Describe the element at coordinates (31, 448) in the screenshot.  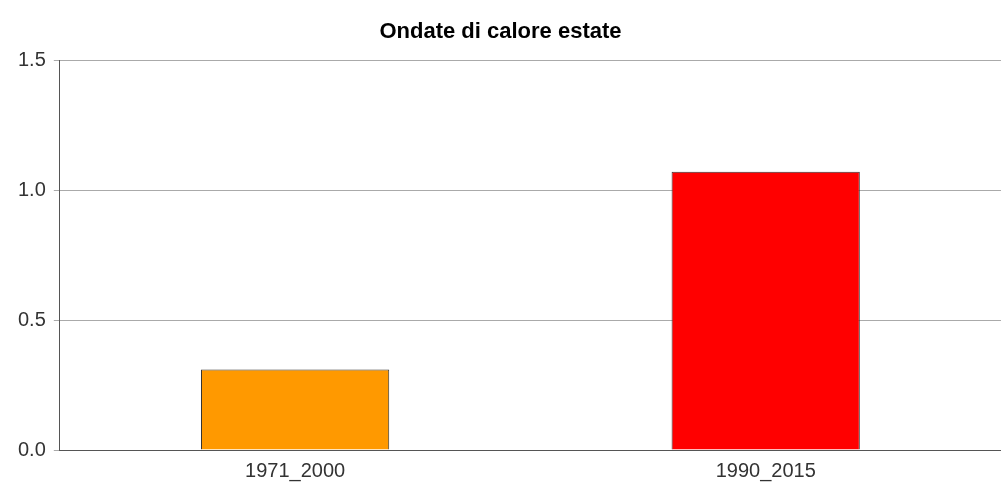
I see `y-tick-label: 0.0` at that location.